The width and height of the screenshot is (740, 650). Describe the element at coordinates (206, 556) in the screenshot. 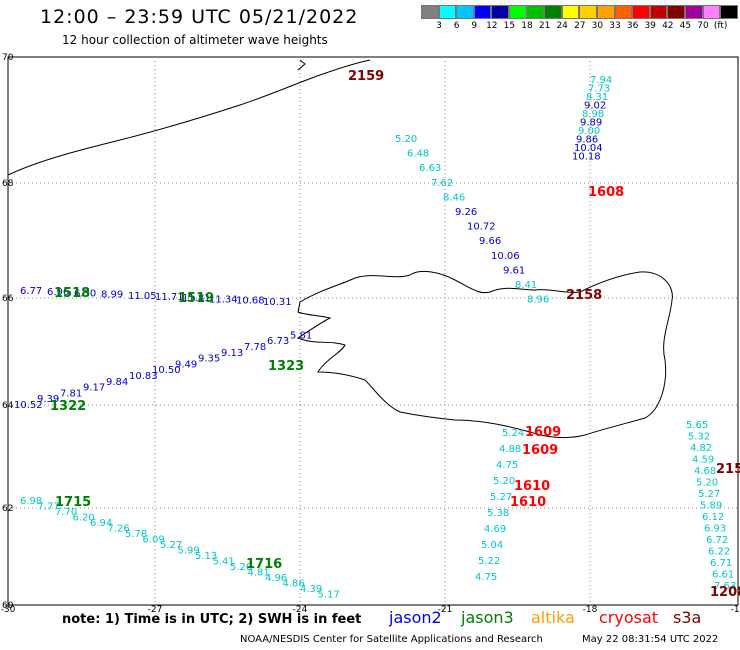

I see `swh-label: 5.13` at that location.